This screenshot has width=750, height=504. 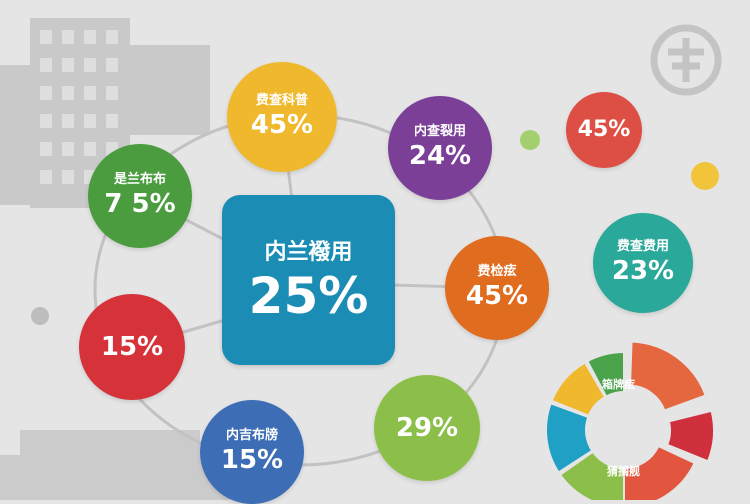 I want to click on bubble-value: 7 5%, so click(x=140, y=204).